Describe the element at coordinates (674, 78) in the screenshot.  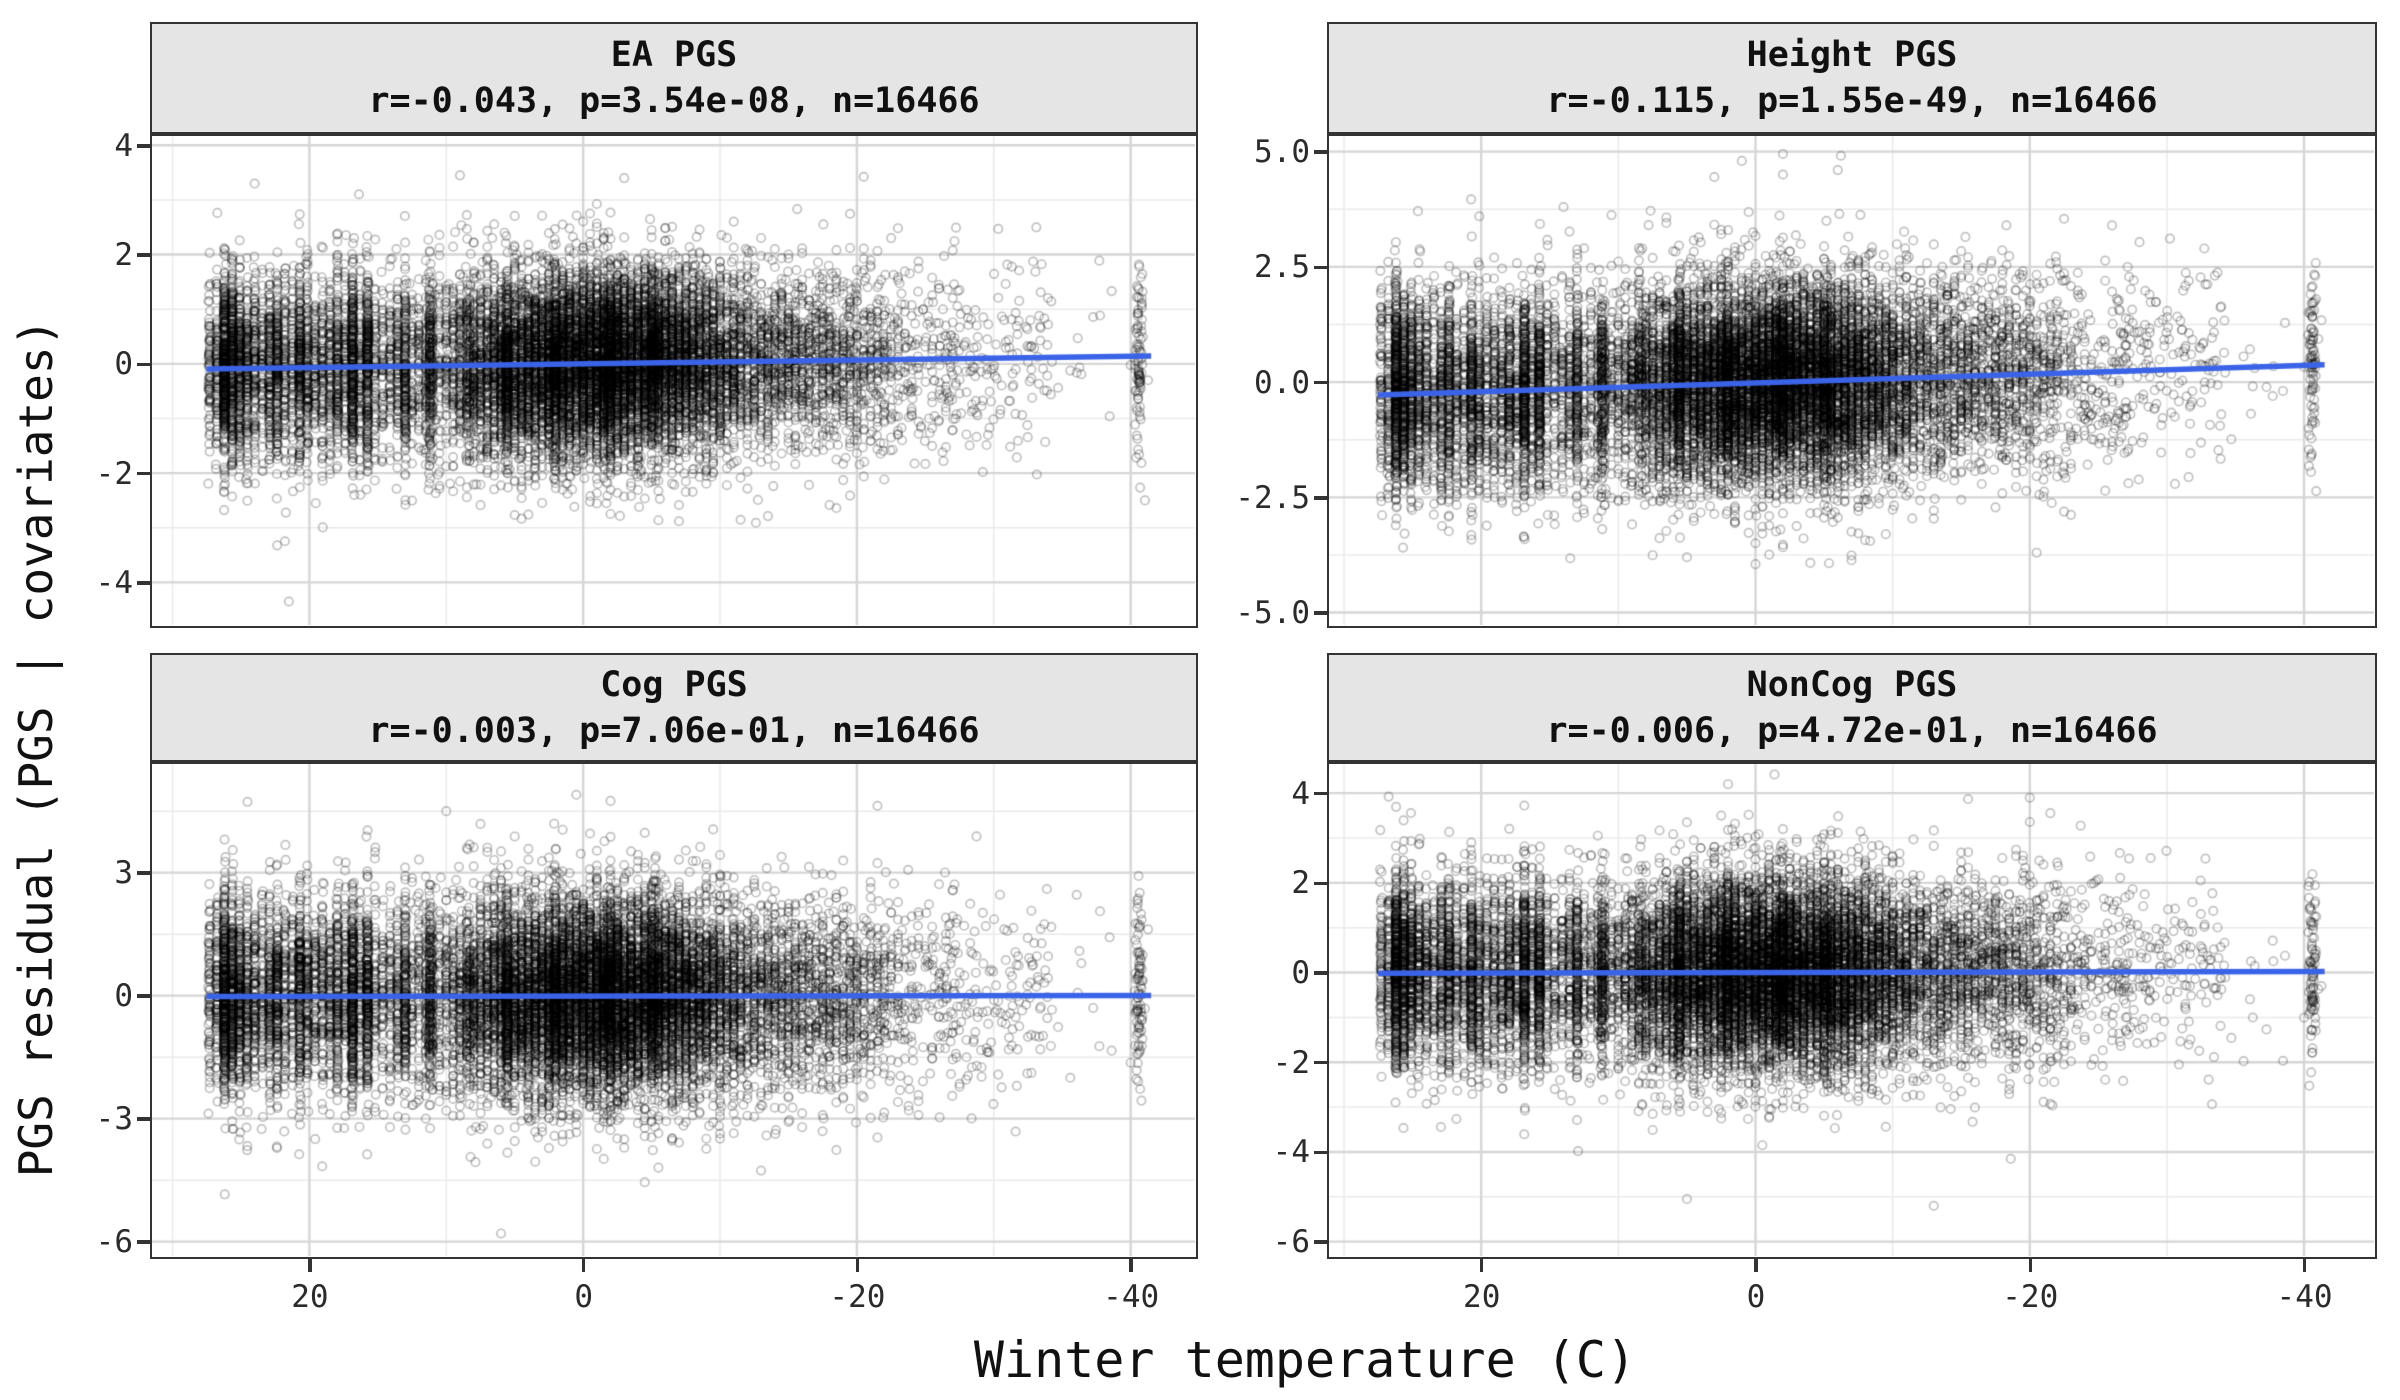
I see `facet-strip-ea-pgs: EA PGS r=-0.043, p=3.54e-08, n=16466` at that location.